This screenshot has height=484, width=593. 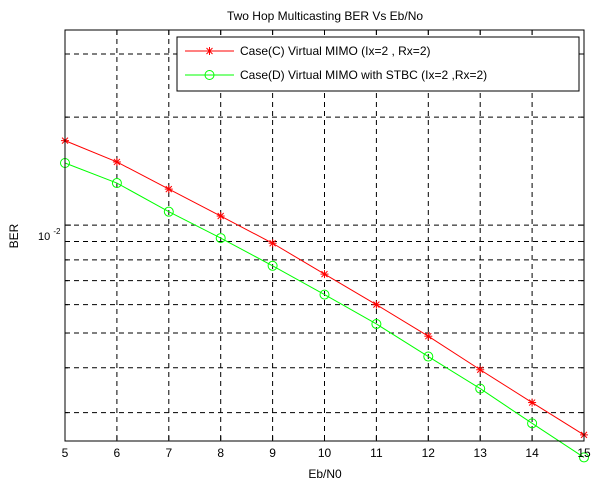 What do you see at coordinates (481, 453) in the screenshot?
I see `x-tick-label: 13` at bounding box center [481, 453].